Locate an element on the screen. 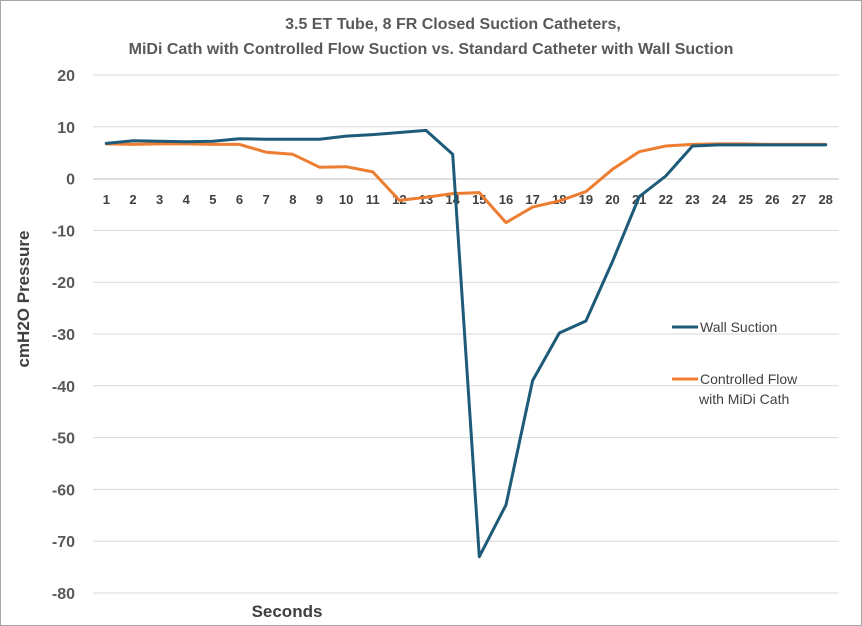  x-tick-label: 26 is located at coordinates (772, 199).